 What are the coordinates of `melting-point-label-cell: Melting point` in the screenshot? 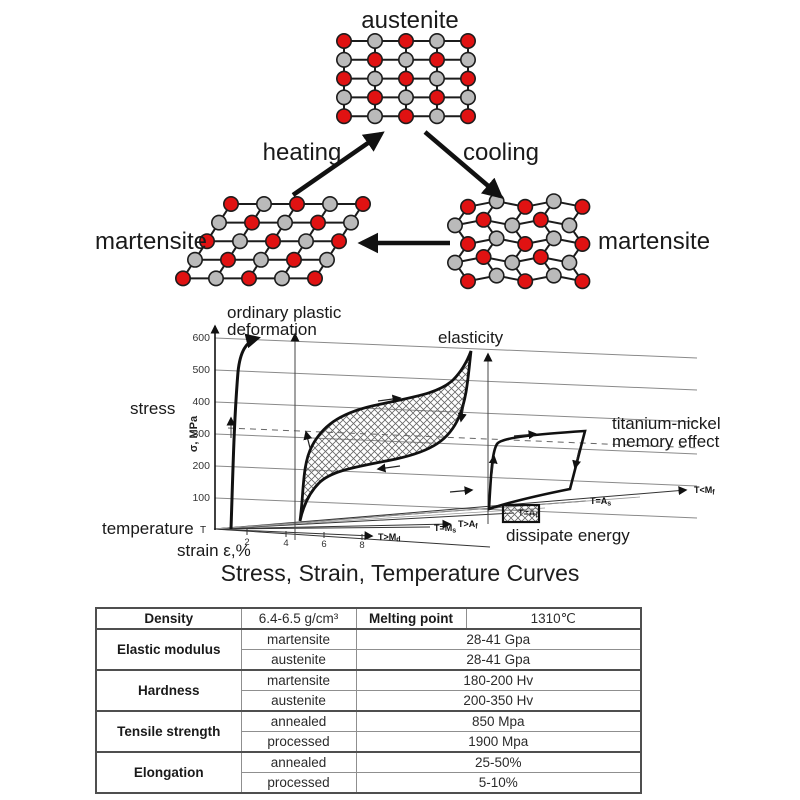 It's located at (411, 618).